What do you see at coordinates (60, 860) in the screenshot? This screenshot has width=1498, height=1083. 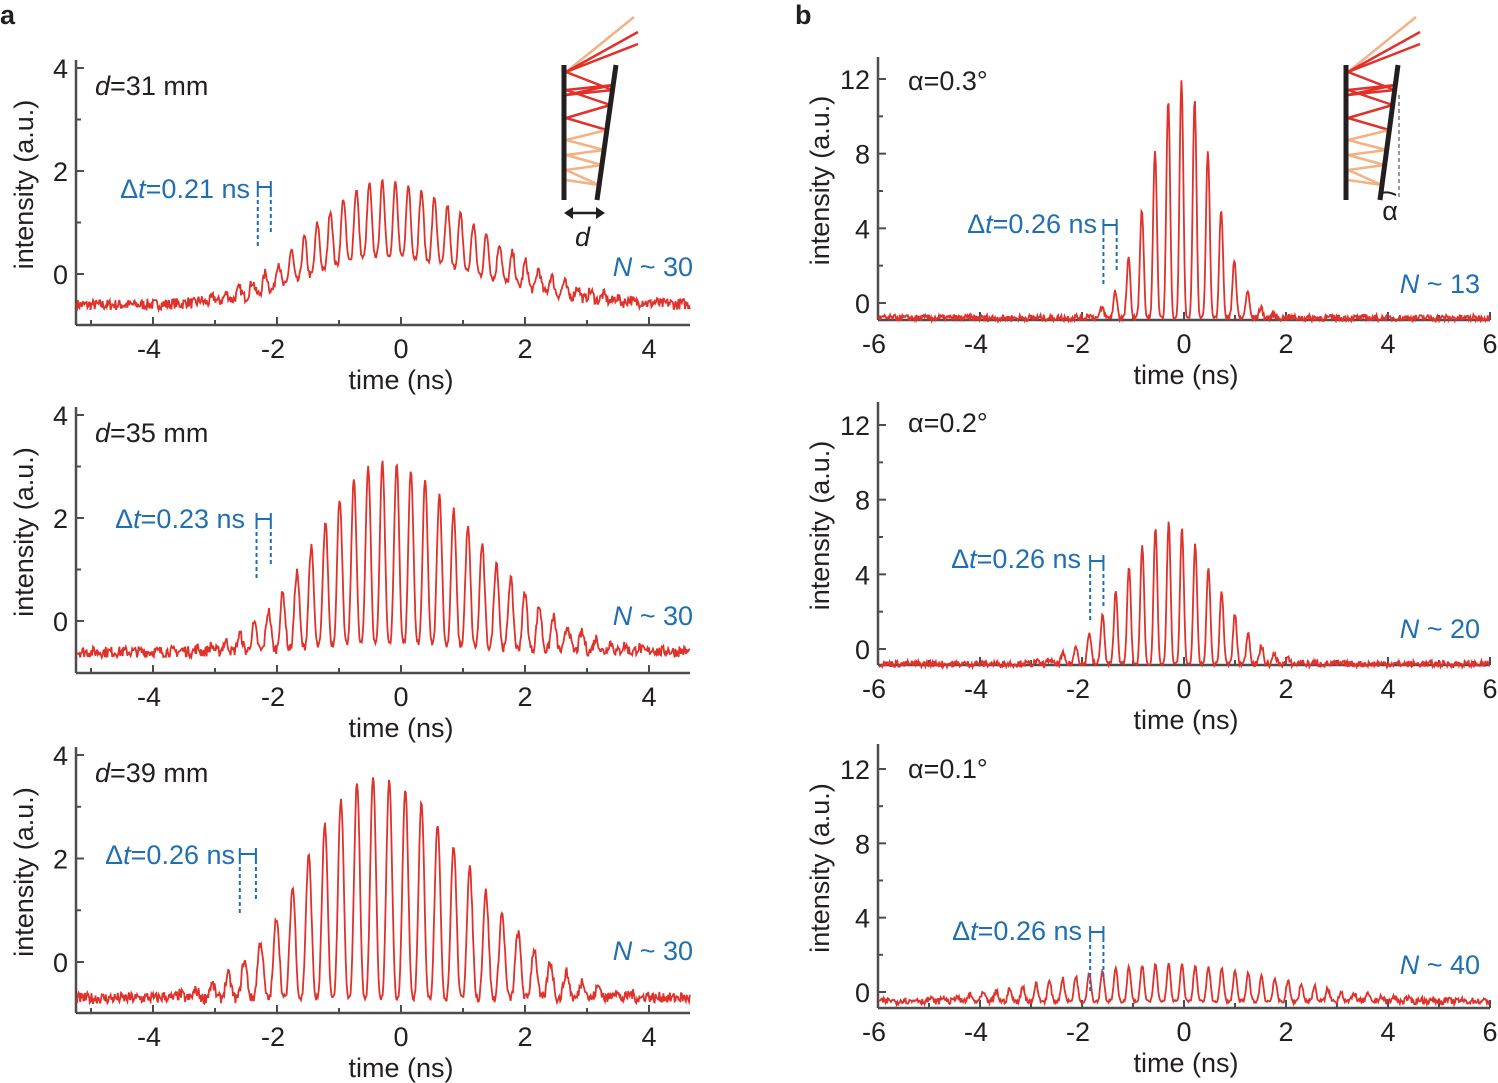 I see `y-tick-label: 2` at bounding box center [60, 860].